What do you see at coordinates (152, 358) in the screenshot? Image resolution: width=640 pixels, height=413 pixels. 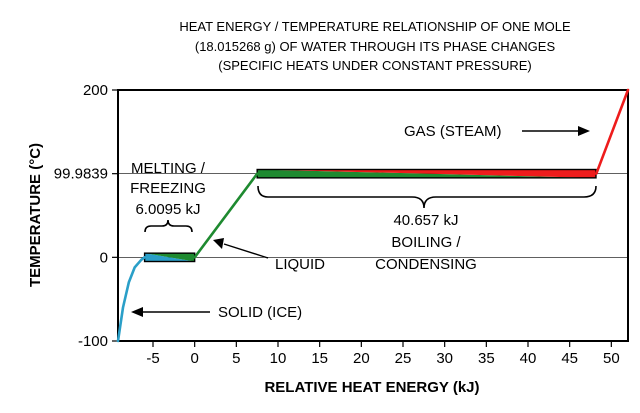 I see `x-tick-label: -5` at bounding box center [152, 358].